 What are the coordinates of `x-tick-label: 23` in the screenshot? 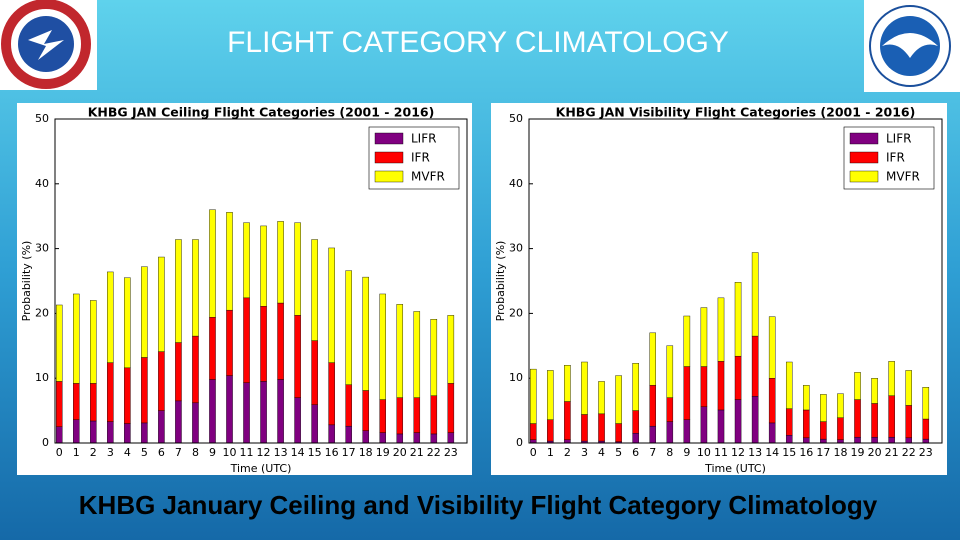 It's located at (451, 452).